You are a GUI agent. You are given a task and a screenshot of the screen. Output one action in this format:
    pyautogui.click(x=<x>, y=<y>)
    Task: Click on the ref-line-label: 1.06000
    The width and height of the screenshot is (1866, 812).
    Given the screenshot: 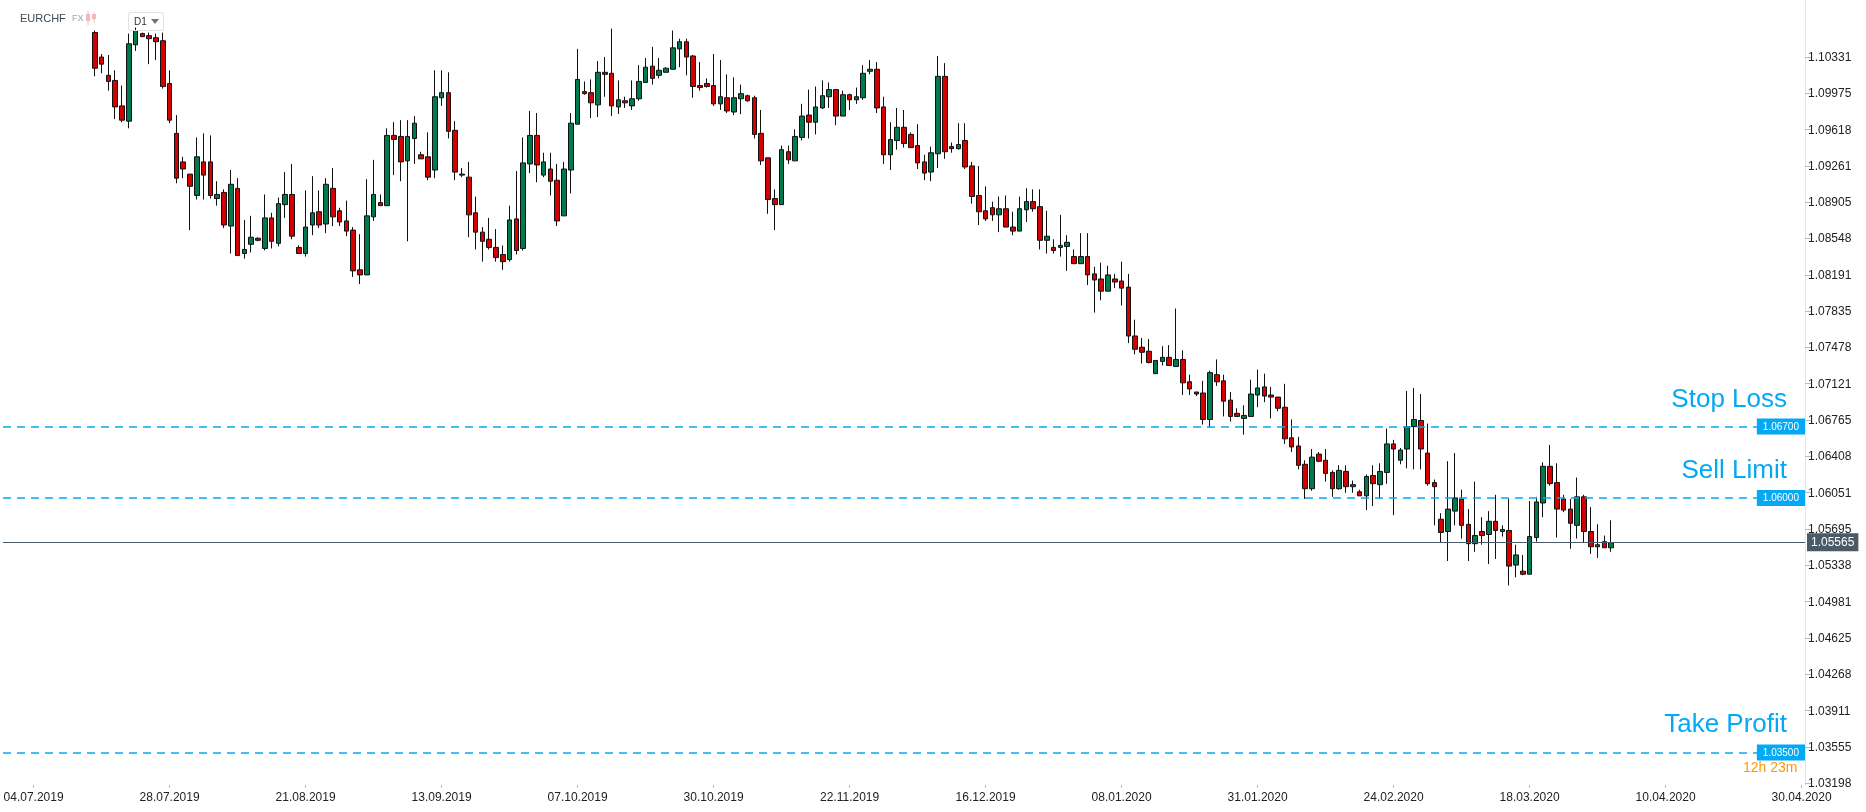 What is the action you would take?
    pyautogui.click(x=1781, y=498)
    